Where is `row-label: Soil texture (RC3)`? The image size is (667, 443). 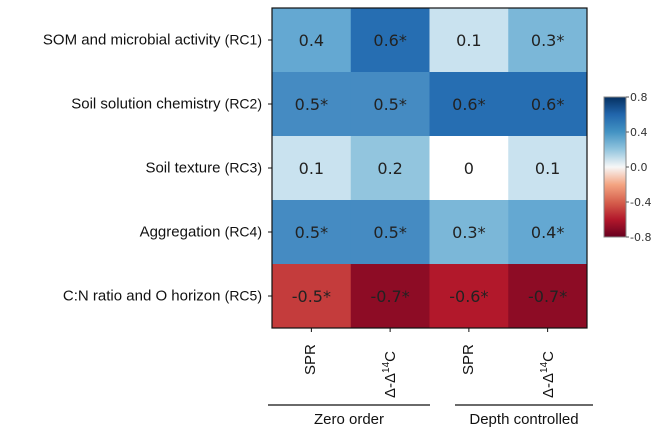
row-label: Soil texture (RC3) is located at coordinates (203, 168).